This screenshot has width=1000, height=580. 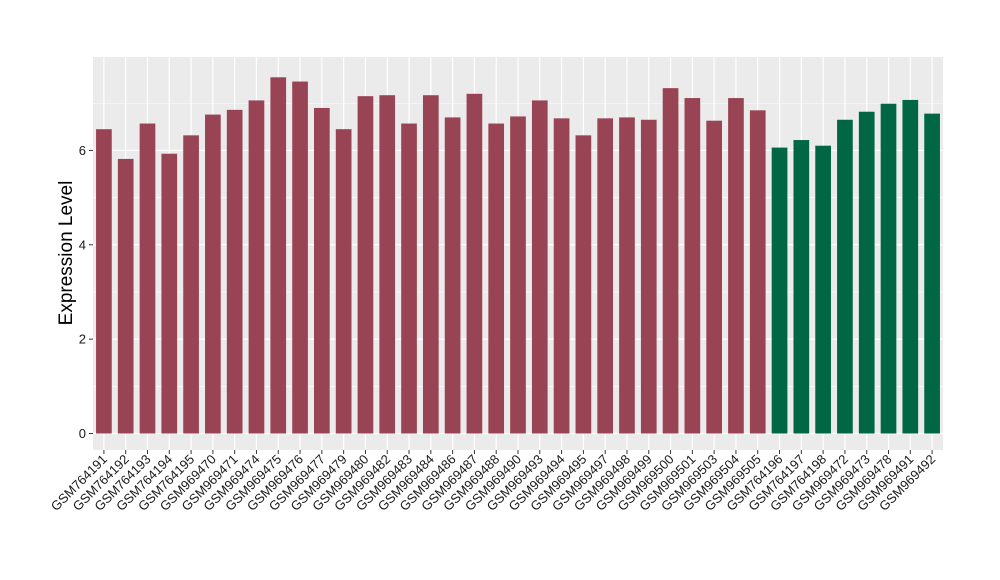 I want to click on bar-gsm969475, so click(x=278, y=255).